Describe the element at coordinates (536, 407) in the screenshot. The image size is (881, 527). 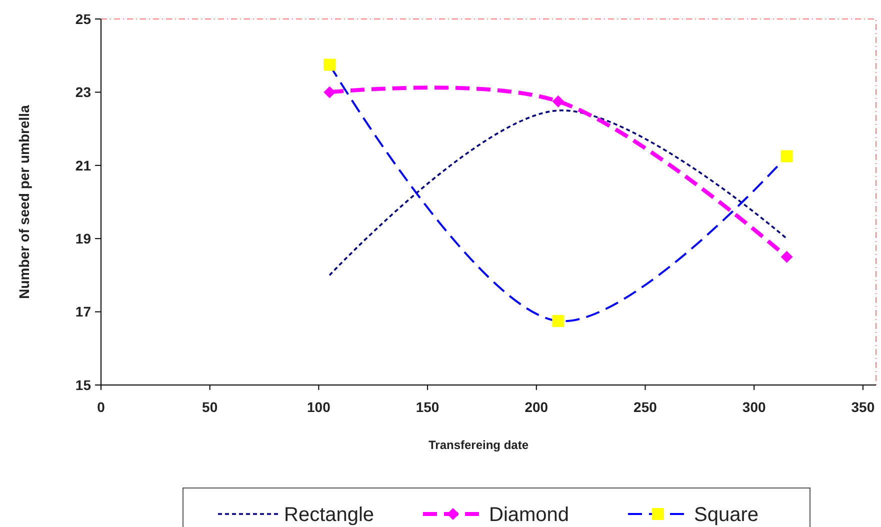
I see `x-tick-label: 200` at that location.